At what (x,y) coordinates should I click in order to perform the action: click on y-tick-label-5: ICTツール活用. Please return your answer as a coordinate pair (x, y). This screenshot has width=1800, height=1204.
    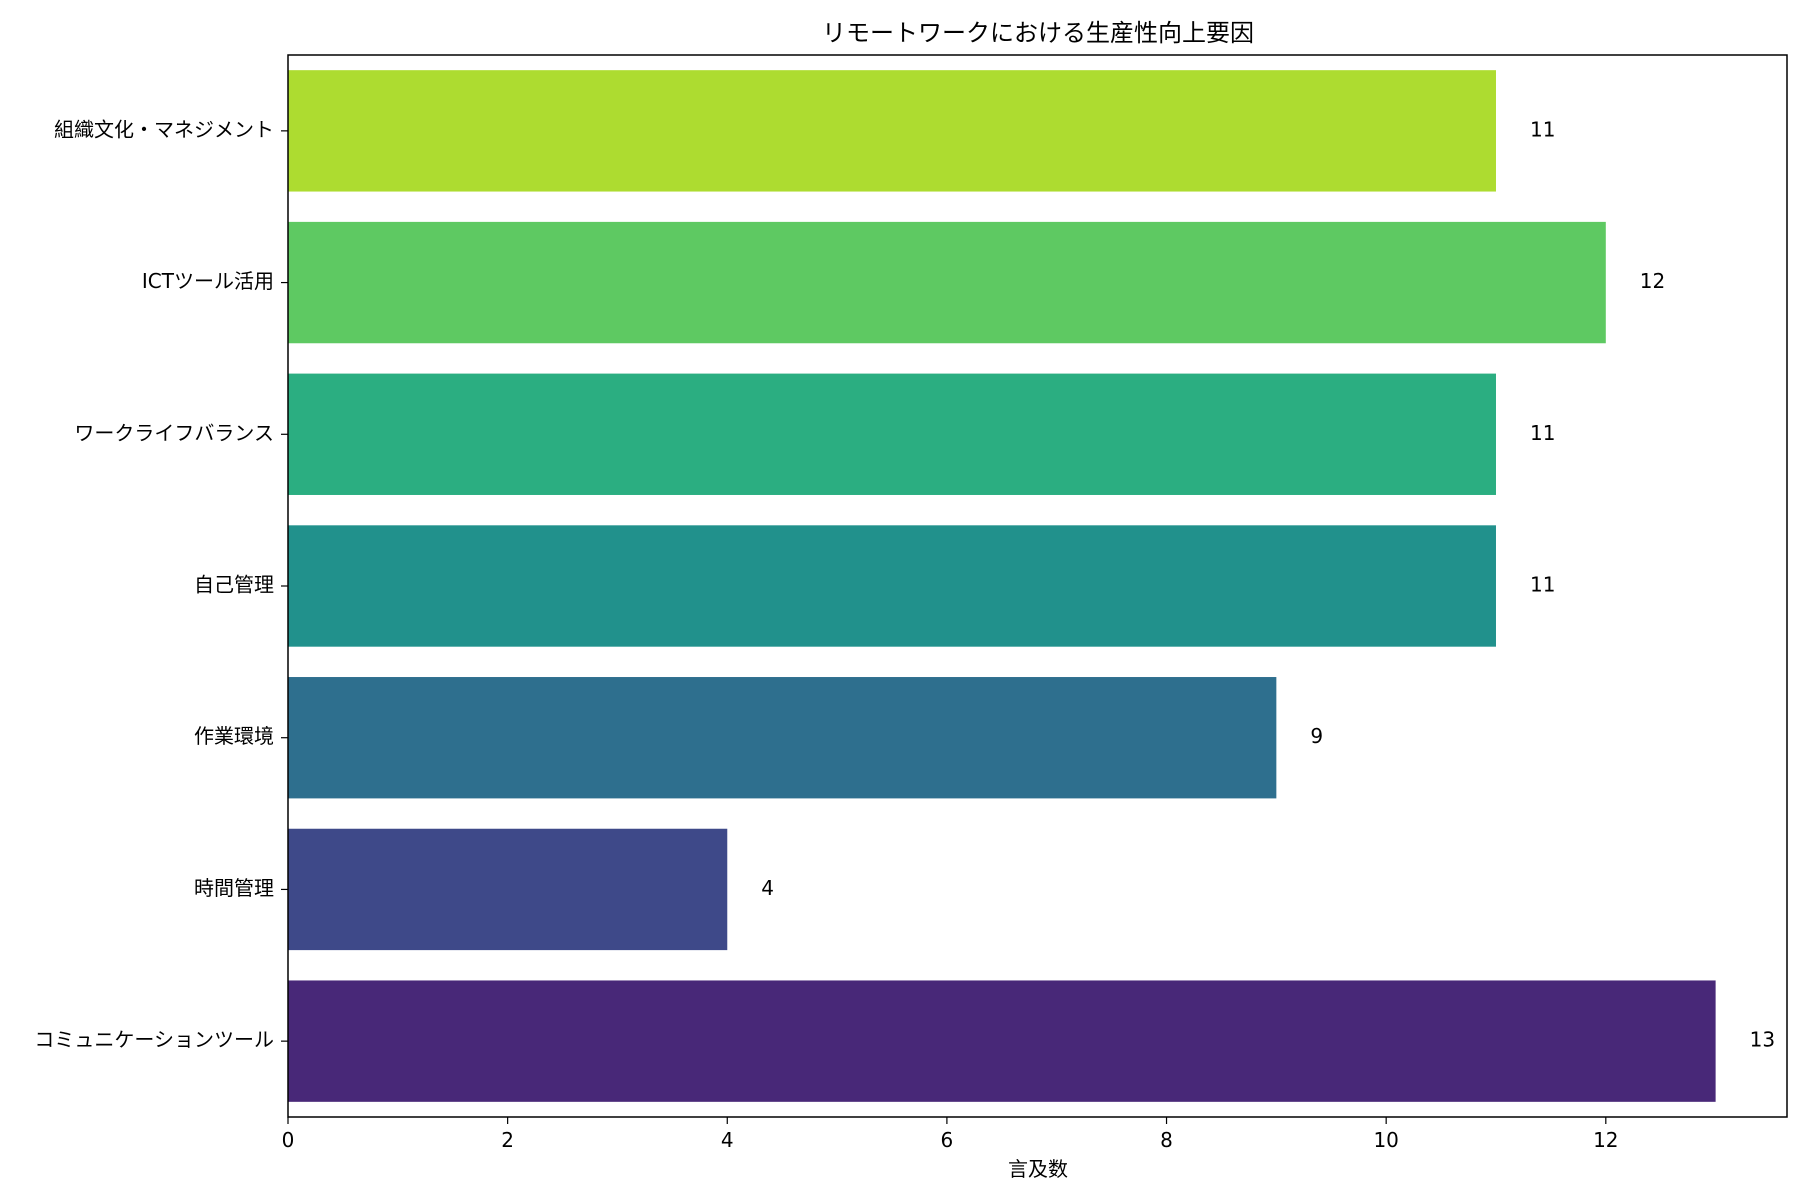
    Looking at the image, I should click on (208, 281).